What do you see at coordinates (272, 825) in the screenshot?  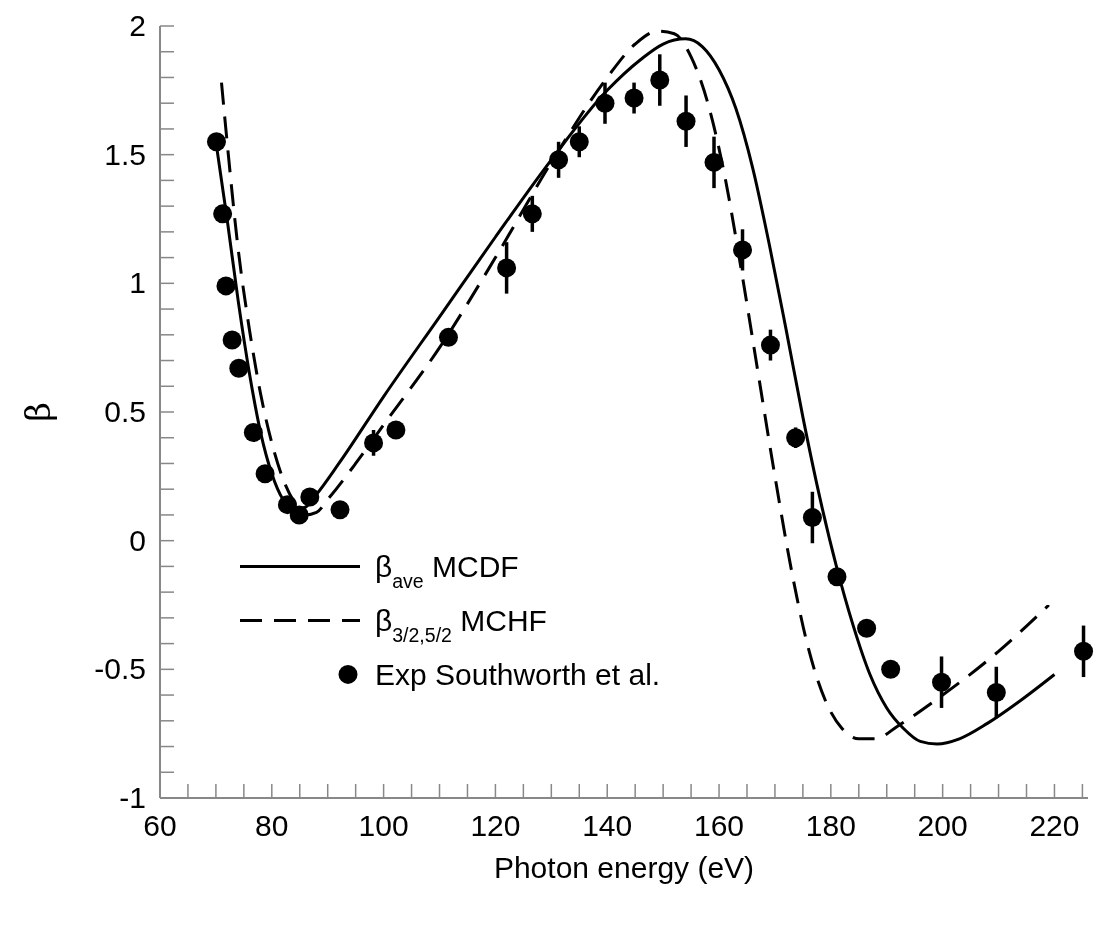 I see `x-tick-label: 80` at bounding box center [272, 825].